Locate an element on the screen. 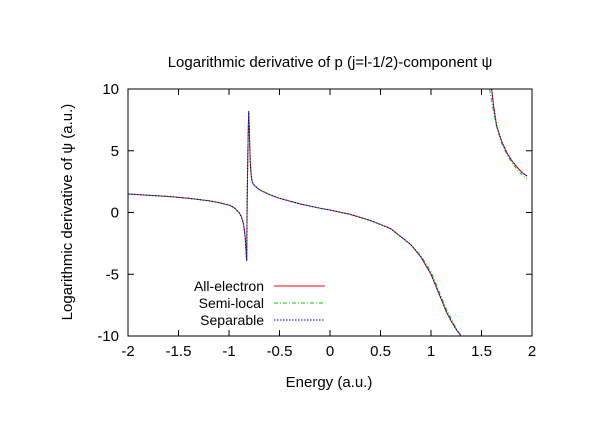 This screenshot has height=428, width=612. y-tick-label: 0 is located at coordinates (115, 213).